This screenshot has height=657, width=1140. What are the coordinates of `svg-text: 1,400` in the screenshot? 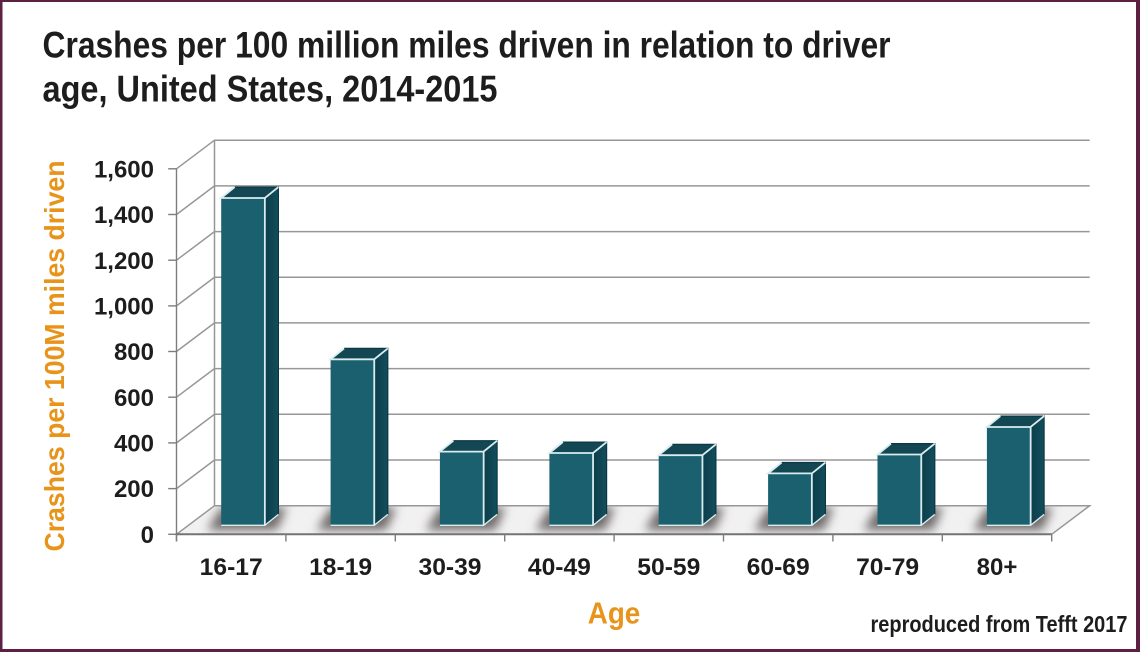 It's located at (124, 215).